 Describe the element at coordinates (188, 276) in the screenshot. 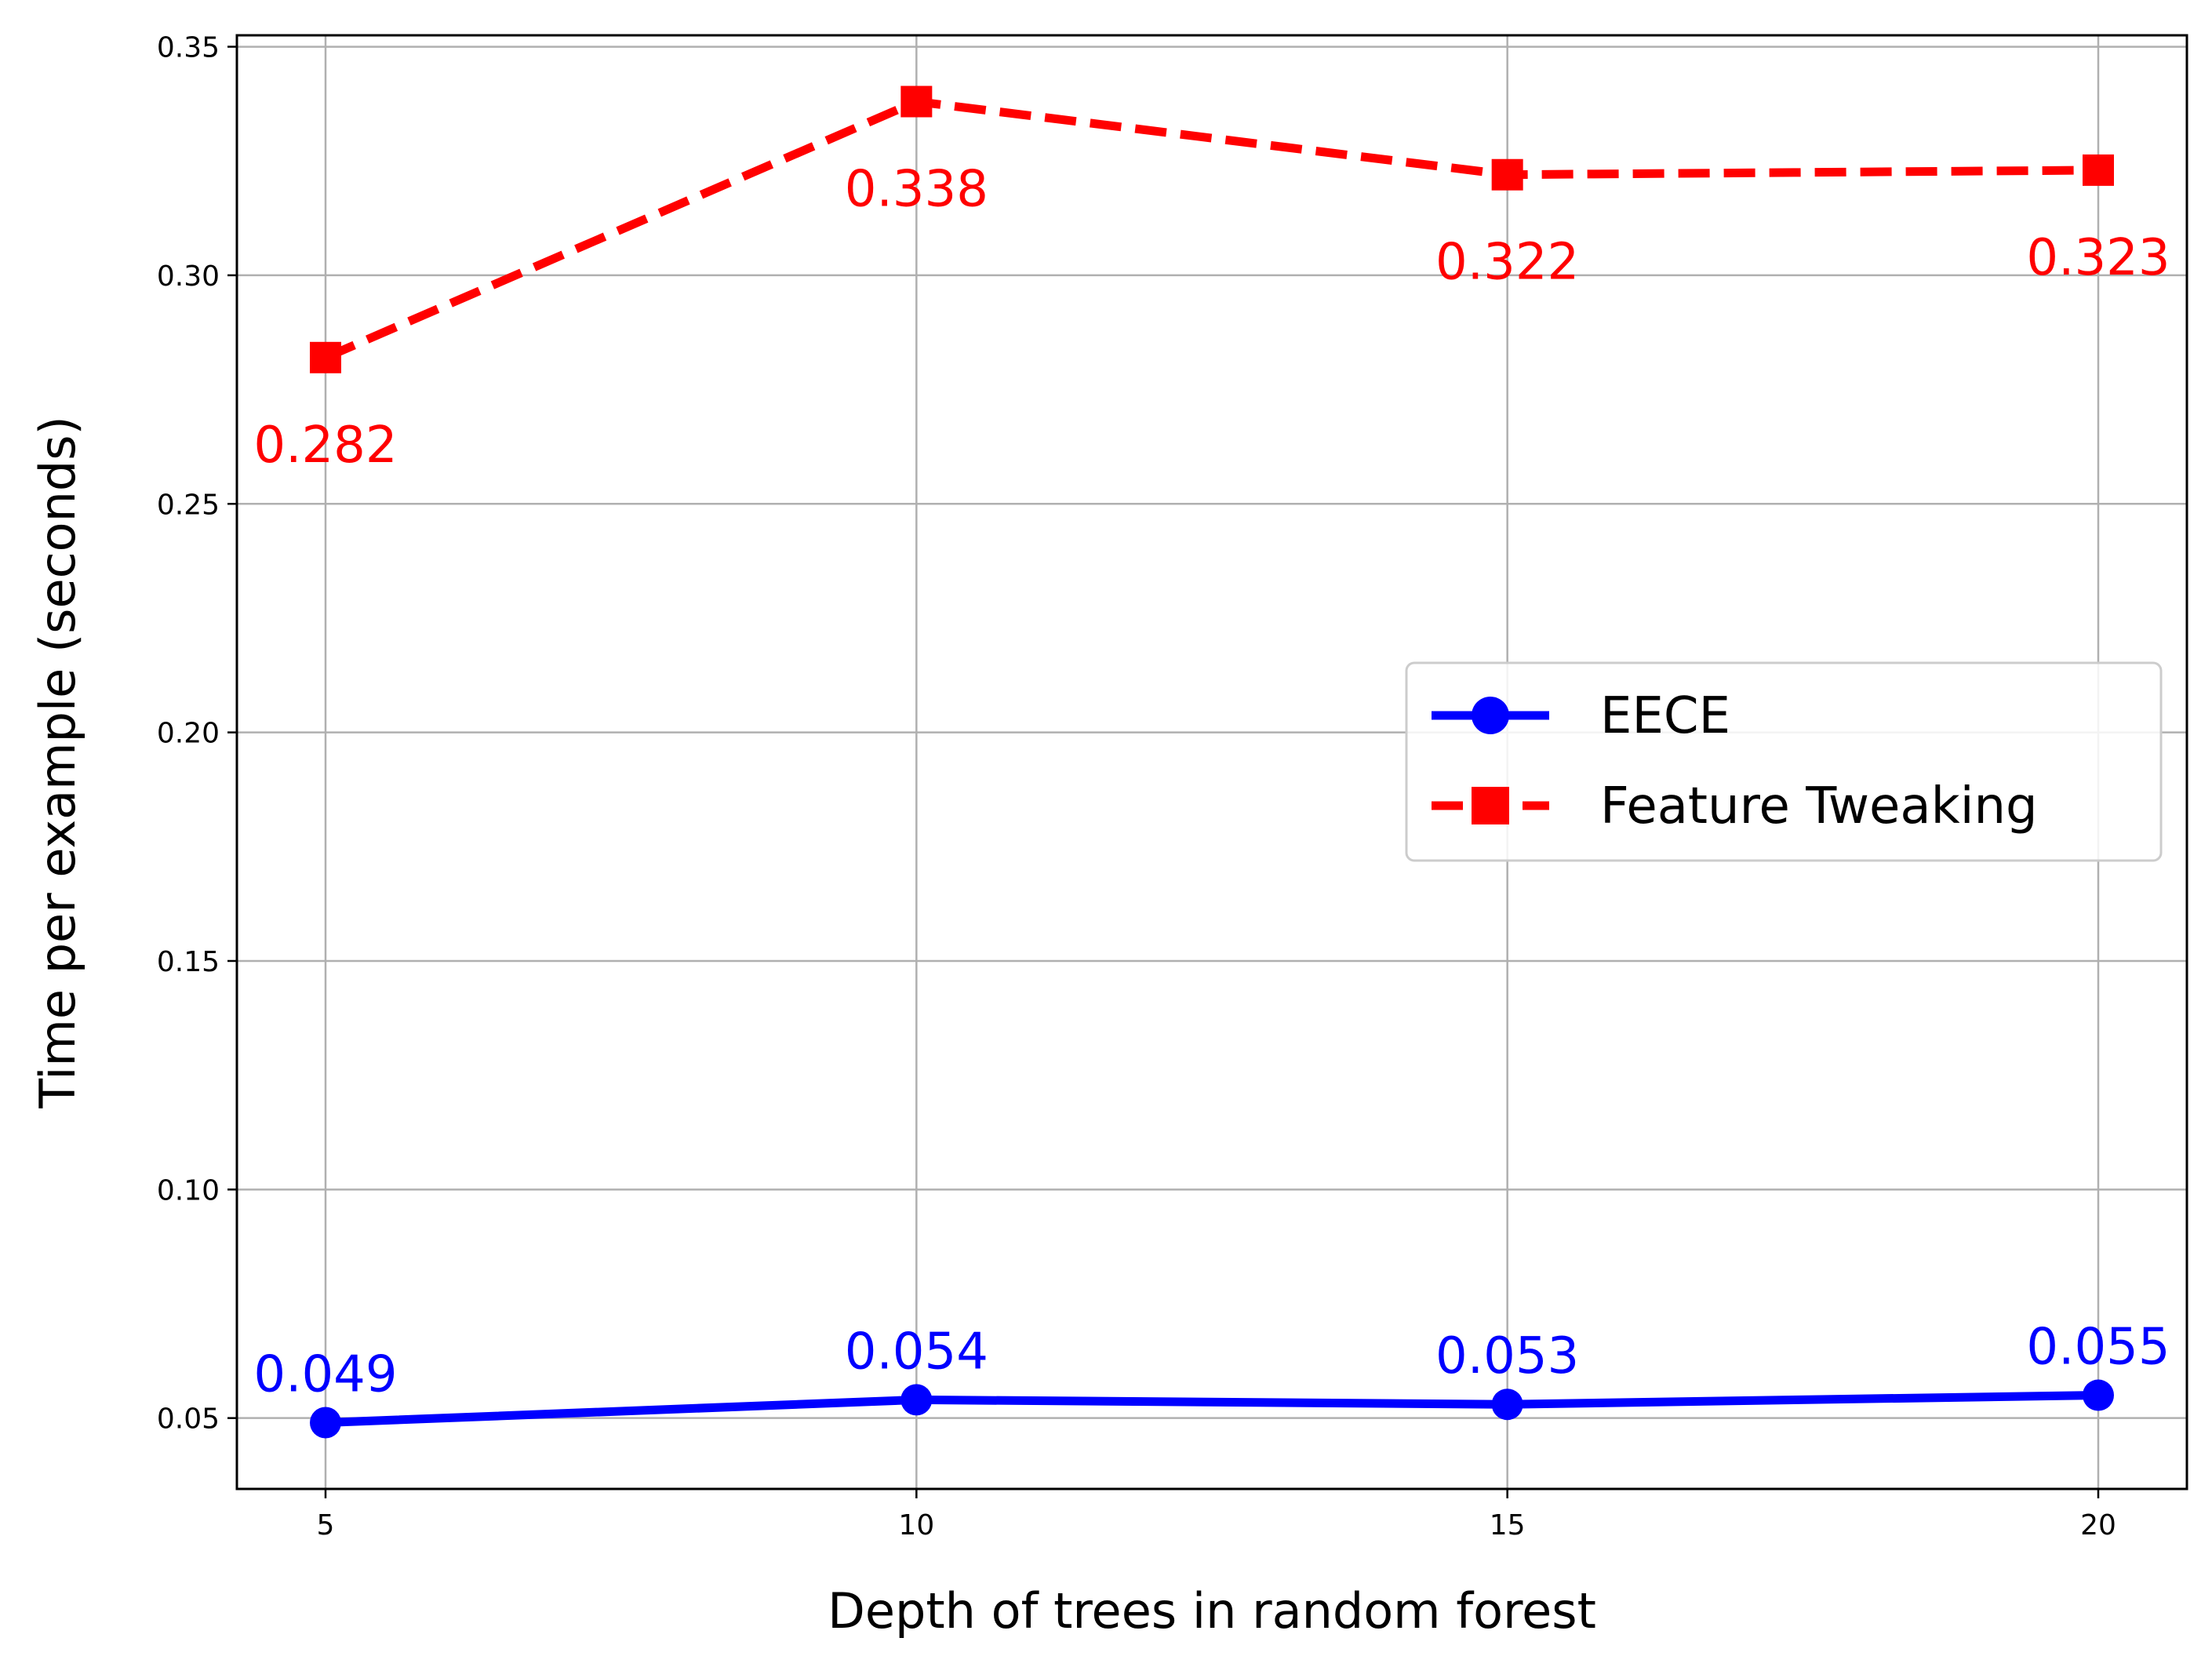

I see `y-tick-label: 0.30` at that location.